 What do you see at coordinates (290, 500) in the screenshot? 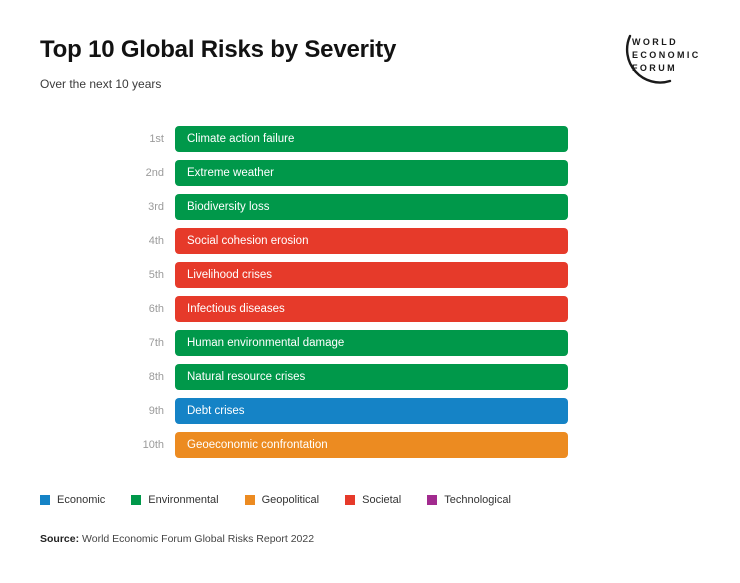
I see `legend-label: Geopolitical` at bounding box center [290, 500].